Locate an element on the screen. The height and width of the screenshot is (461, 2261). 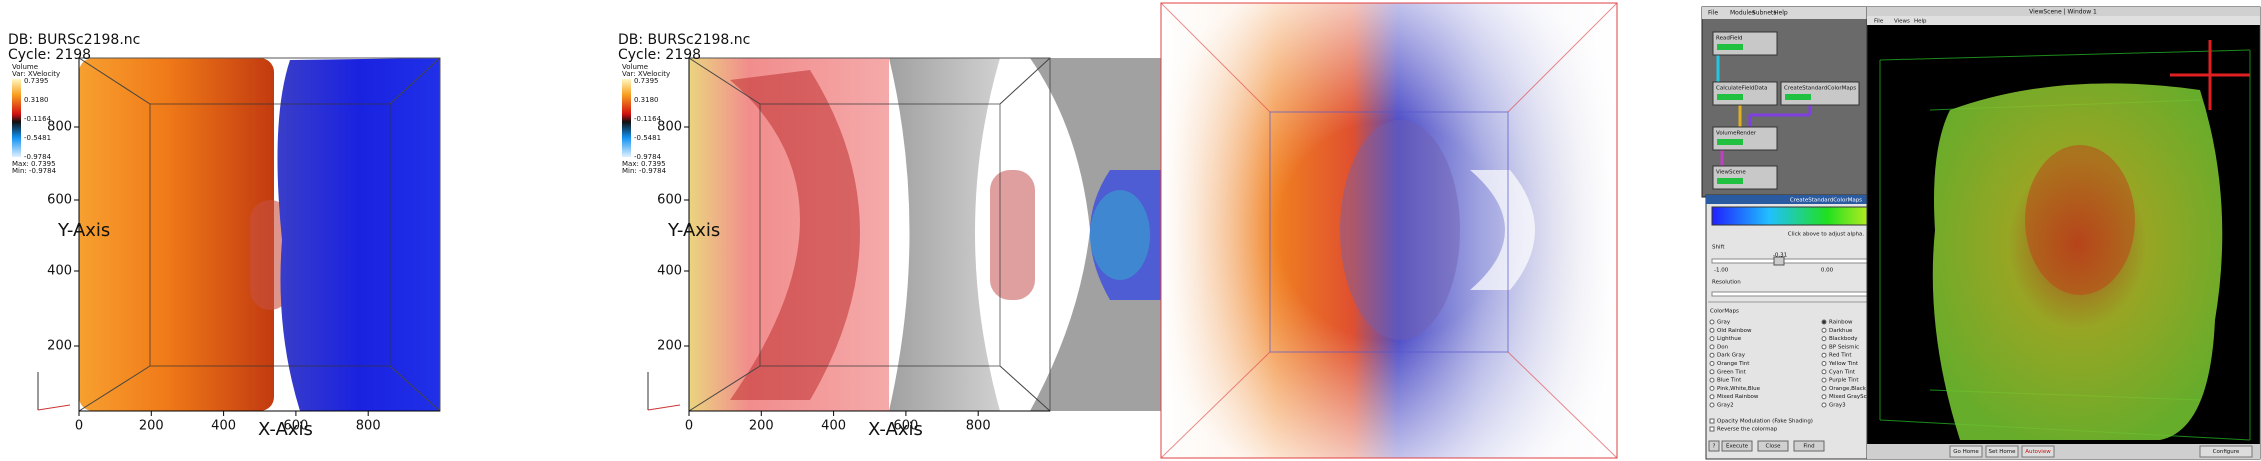
colormap-option: Blue Tint is located at coordinates (1729, 381).